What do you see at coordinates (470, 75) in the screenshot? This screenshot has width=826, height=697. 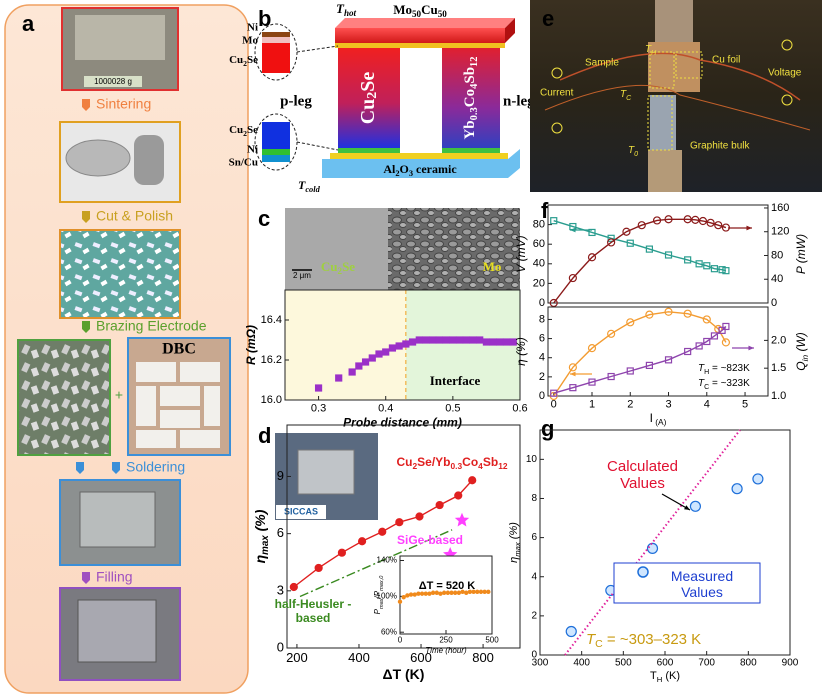 I see `text-part: Sb` at bounding box center [470, 75].